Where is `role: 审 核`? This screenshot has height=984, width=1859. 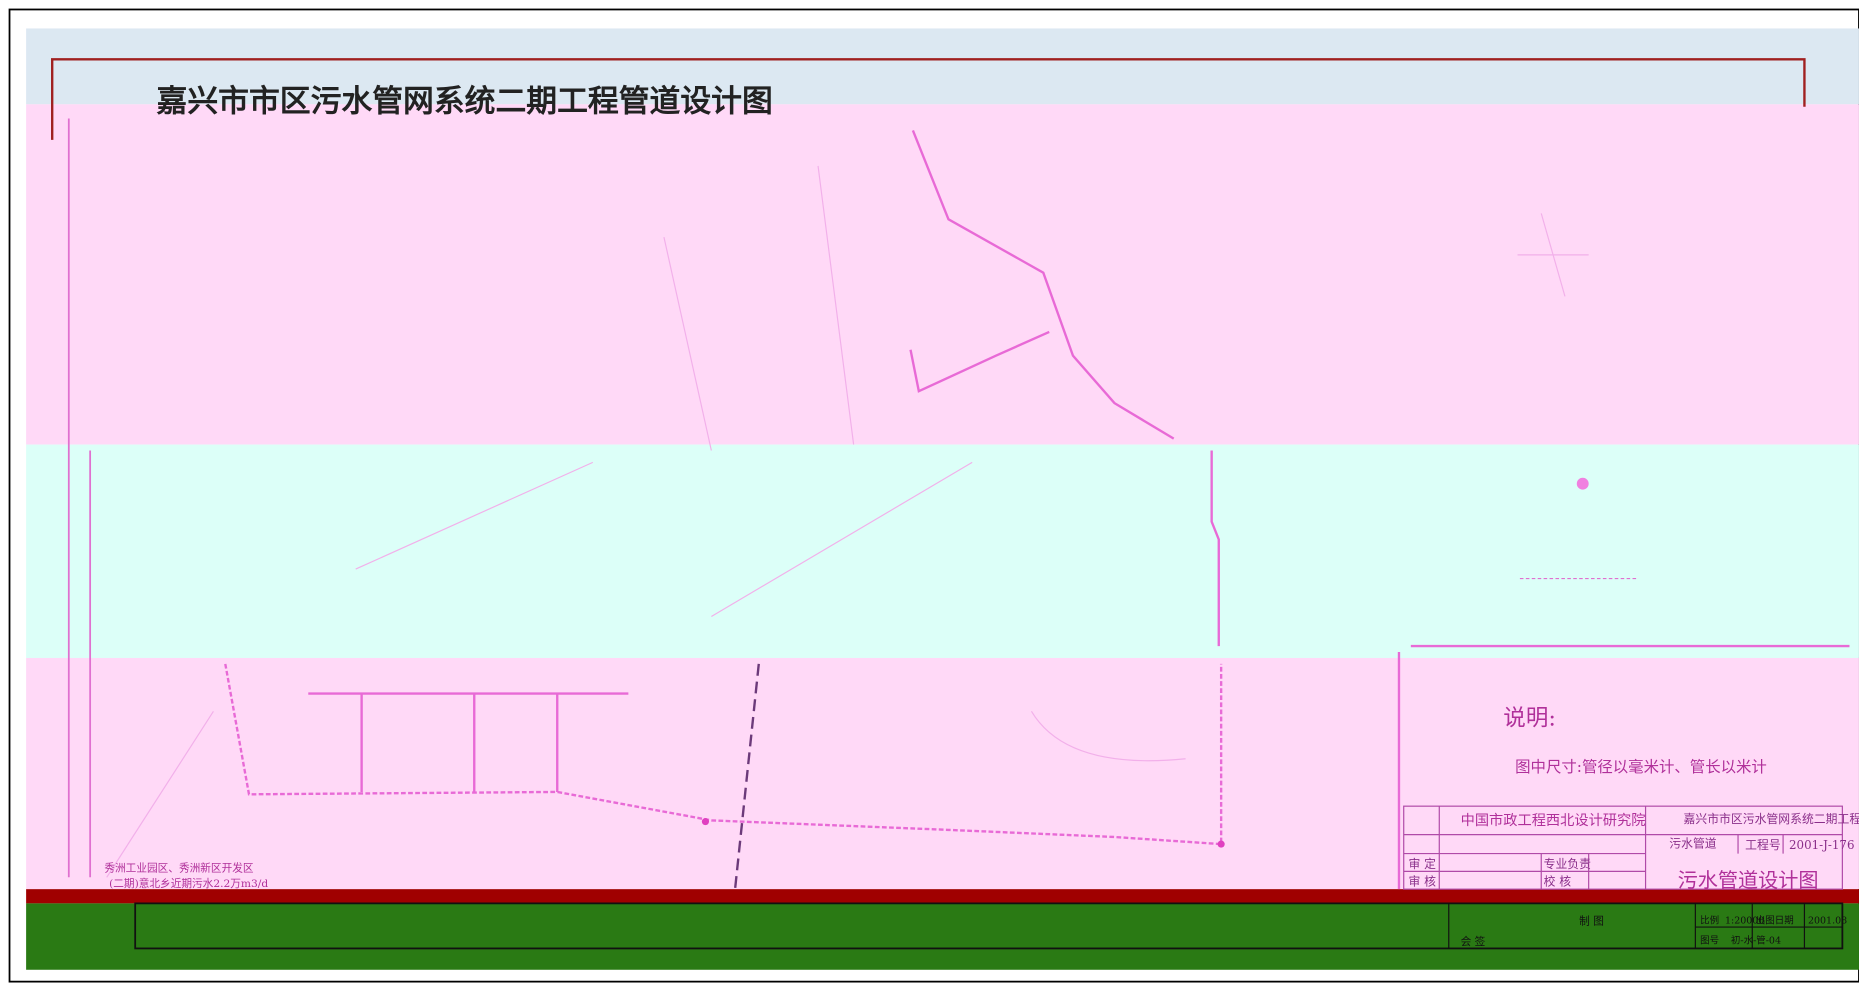
role: 审 核 is located at coordinates (1422, 882).